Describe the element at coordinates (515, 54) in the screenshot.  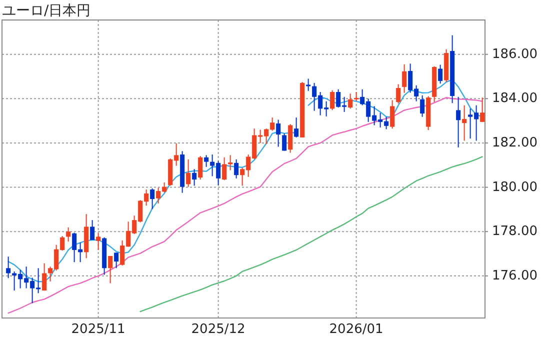
I see `y-tick-label: 186.00` at that location.